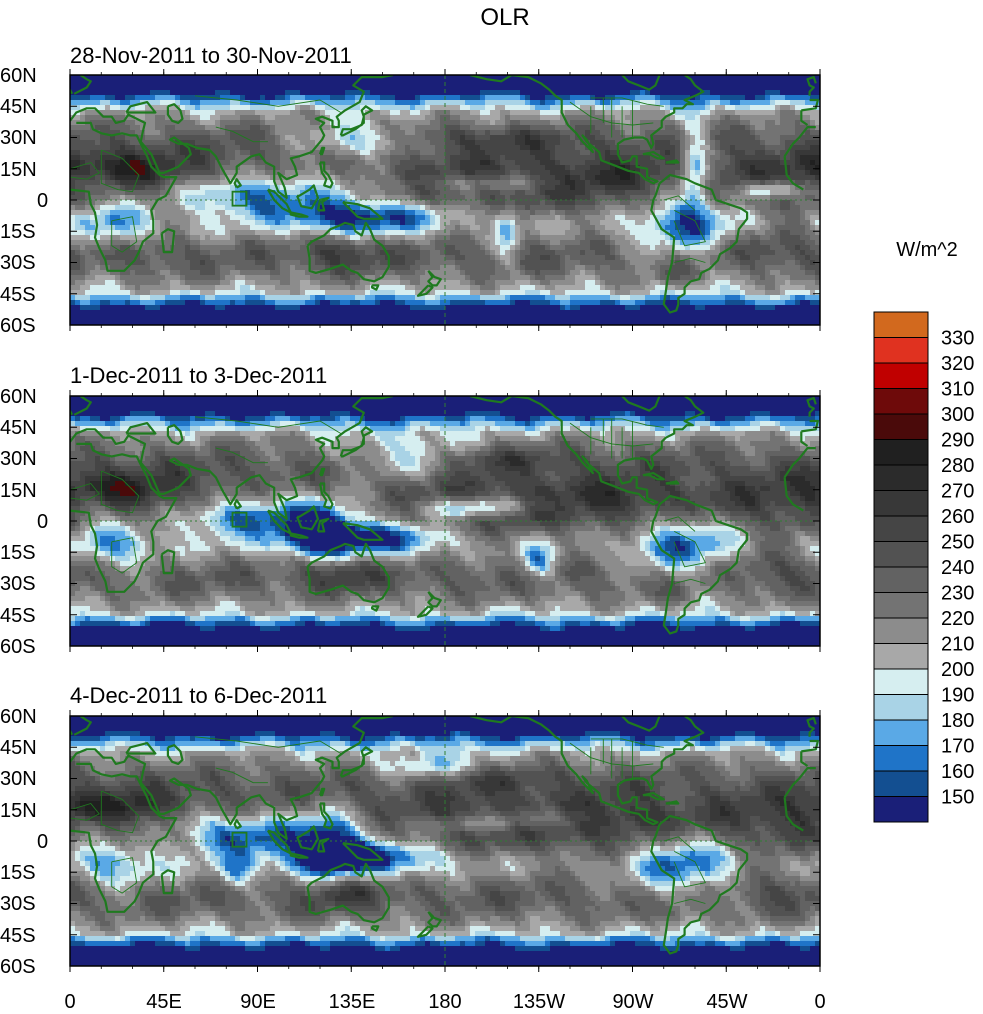  What do you see at coordinates (18, 491) in the screenshot?
I see `panel-2-ytick-label: 15N` at bounding box center [18, 491].